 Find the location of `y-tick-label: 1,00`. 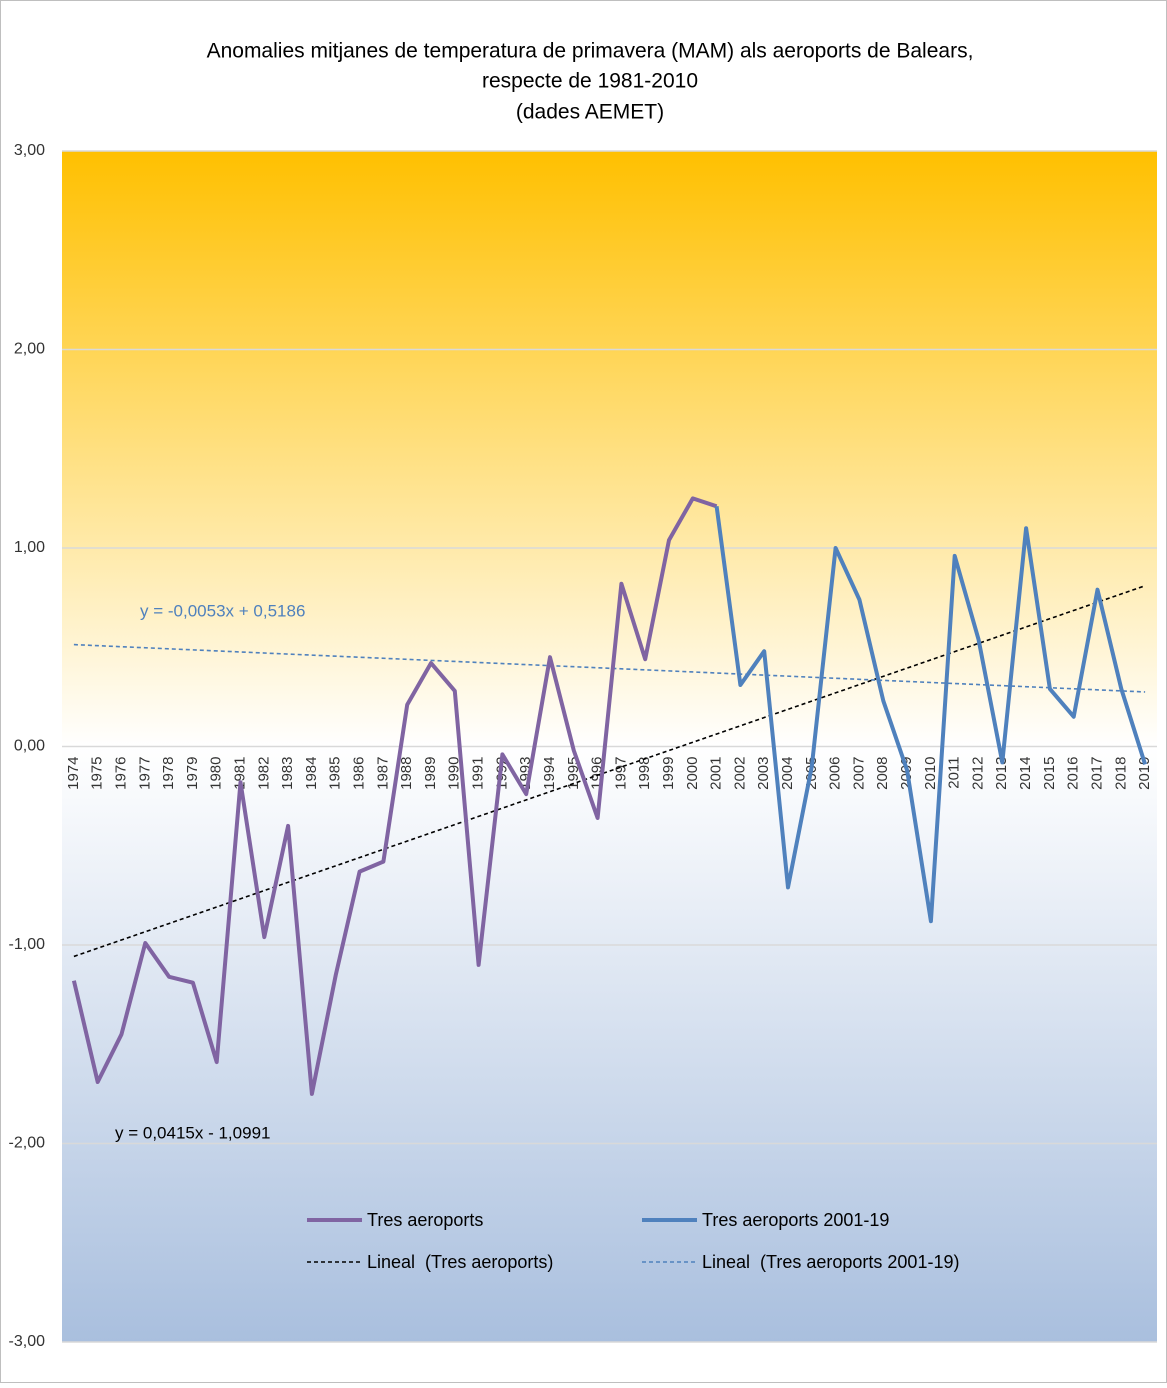

y-tick-label: 1,00 is located at coordinates (29, 547).